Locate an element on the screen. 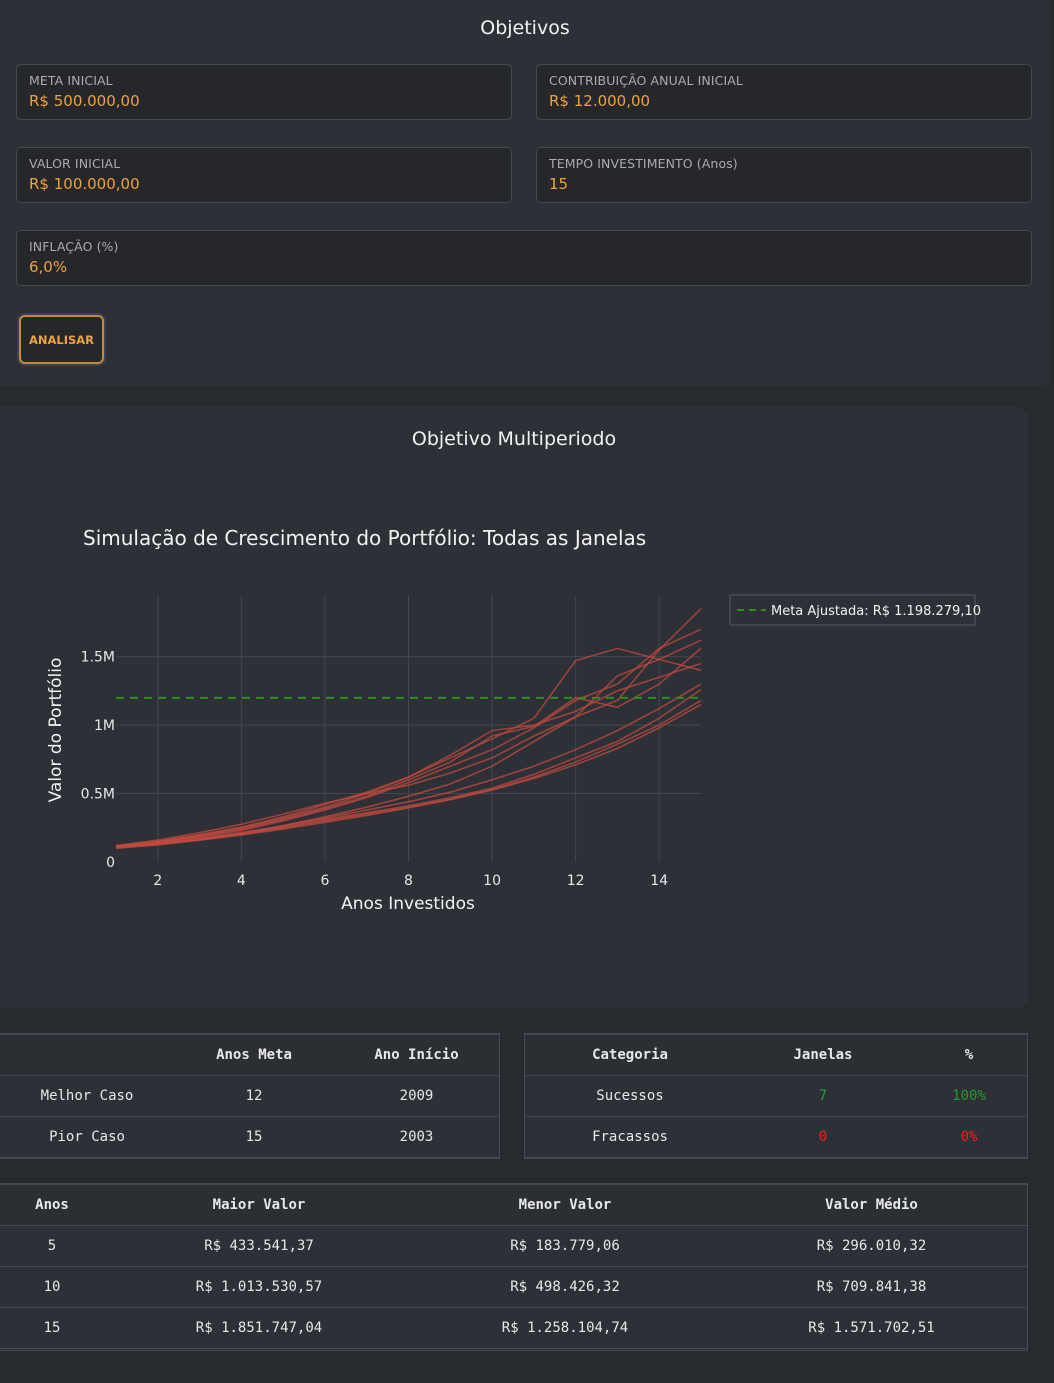 The image size is (1054, 1383). tempo-value: 15 is located at coordinates (559, 184).